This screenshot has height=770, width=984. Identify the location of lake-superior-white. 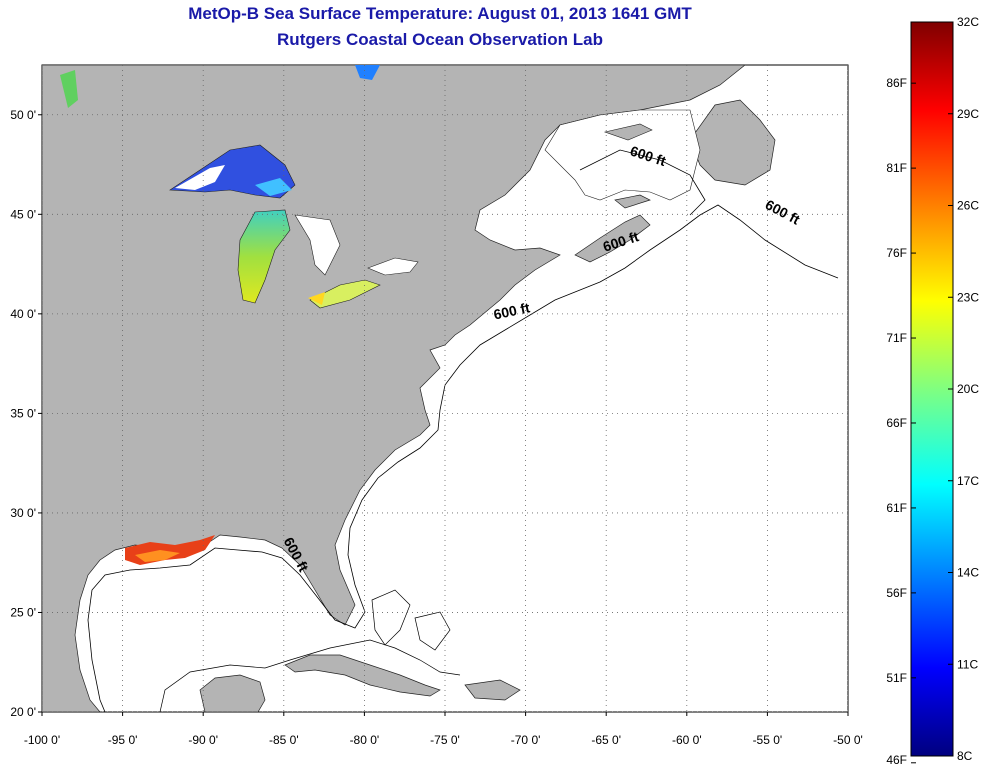
(200, 177).